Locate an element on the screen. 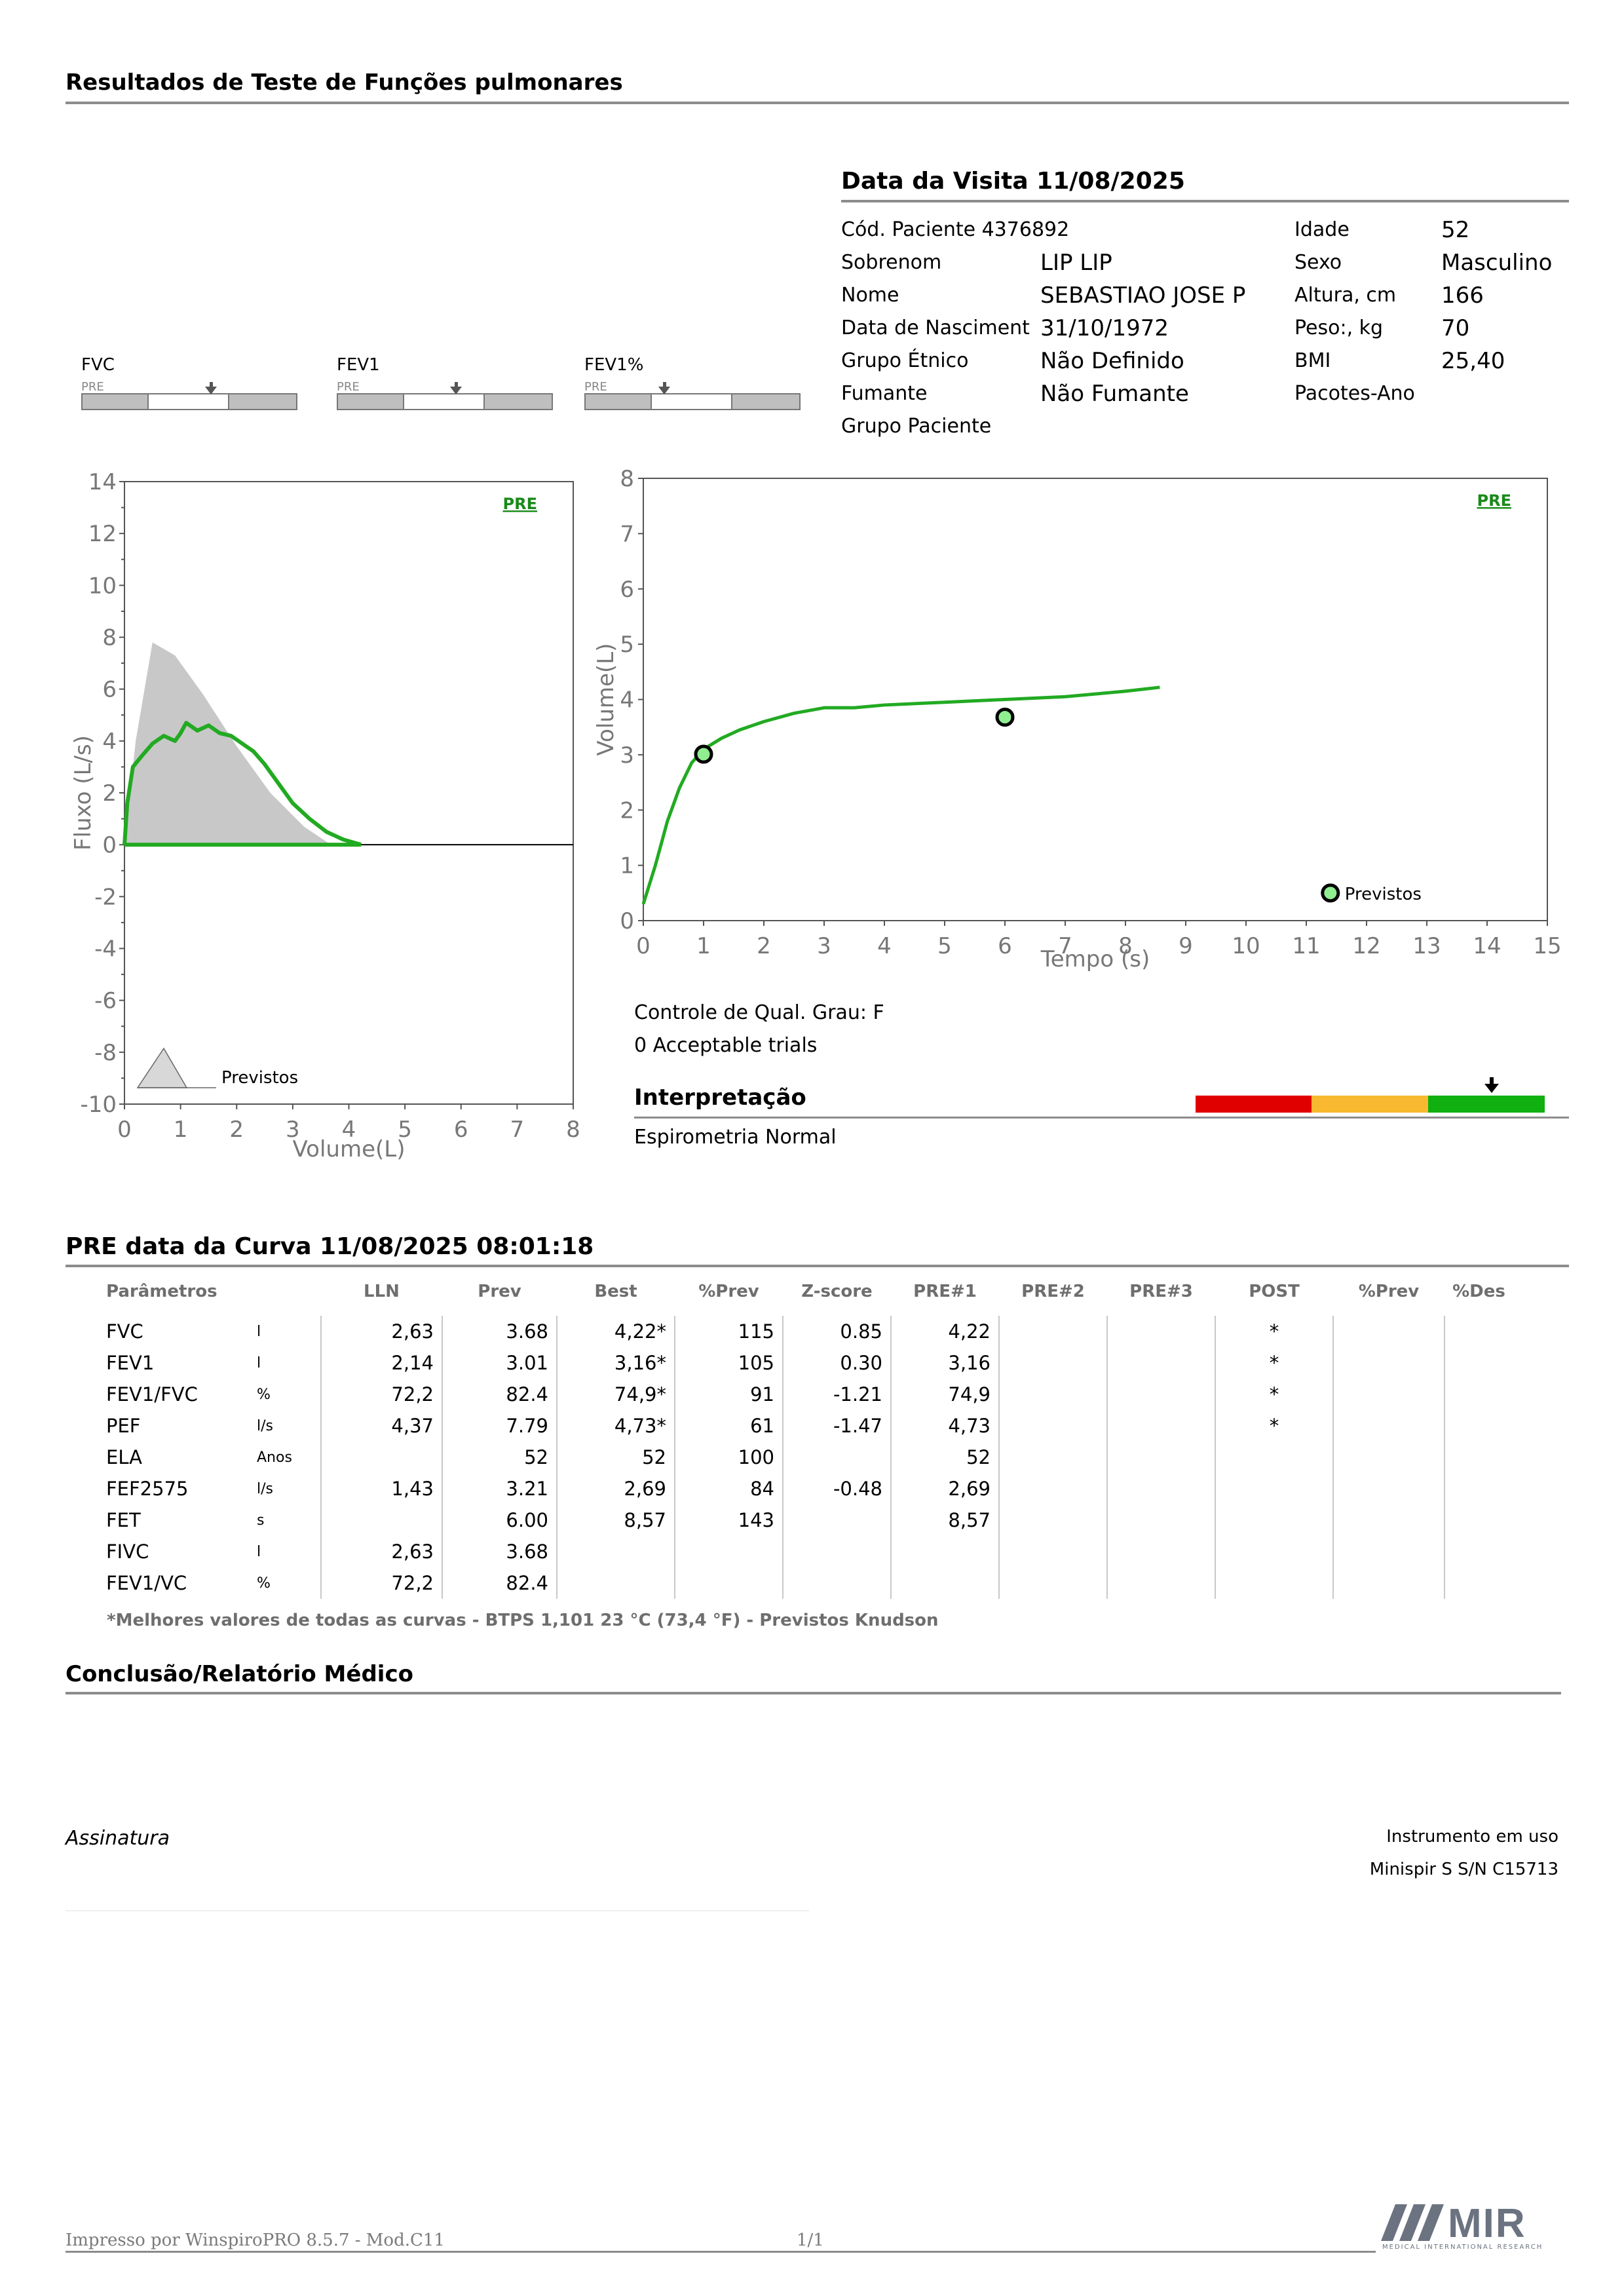 The width and height of the screenshot is (1624, 2296). y-tick-label: -8 is located at coordinates (105, 1053).